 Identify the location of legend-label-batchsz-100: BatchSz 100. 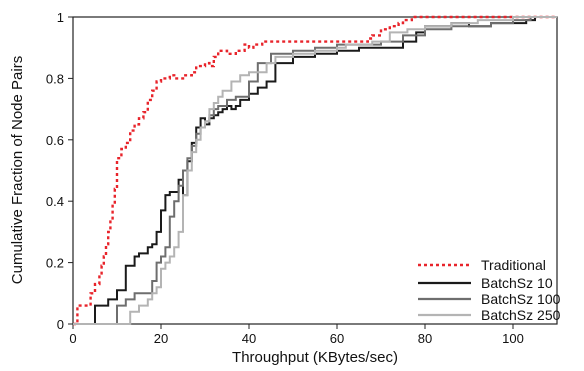
(521, 299).